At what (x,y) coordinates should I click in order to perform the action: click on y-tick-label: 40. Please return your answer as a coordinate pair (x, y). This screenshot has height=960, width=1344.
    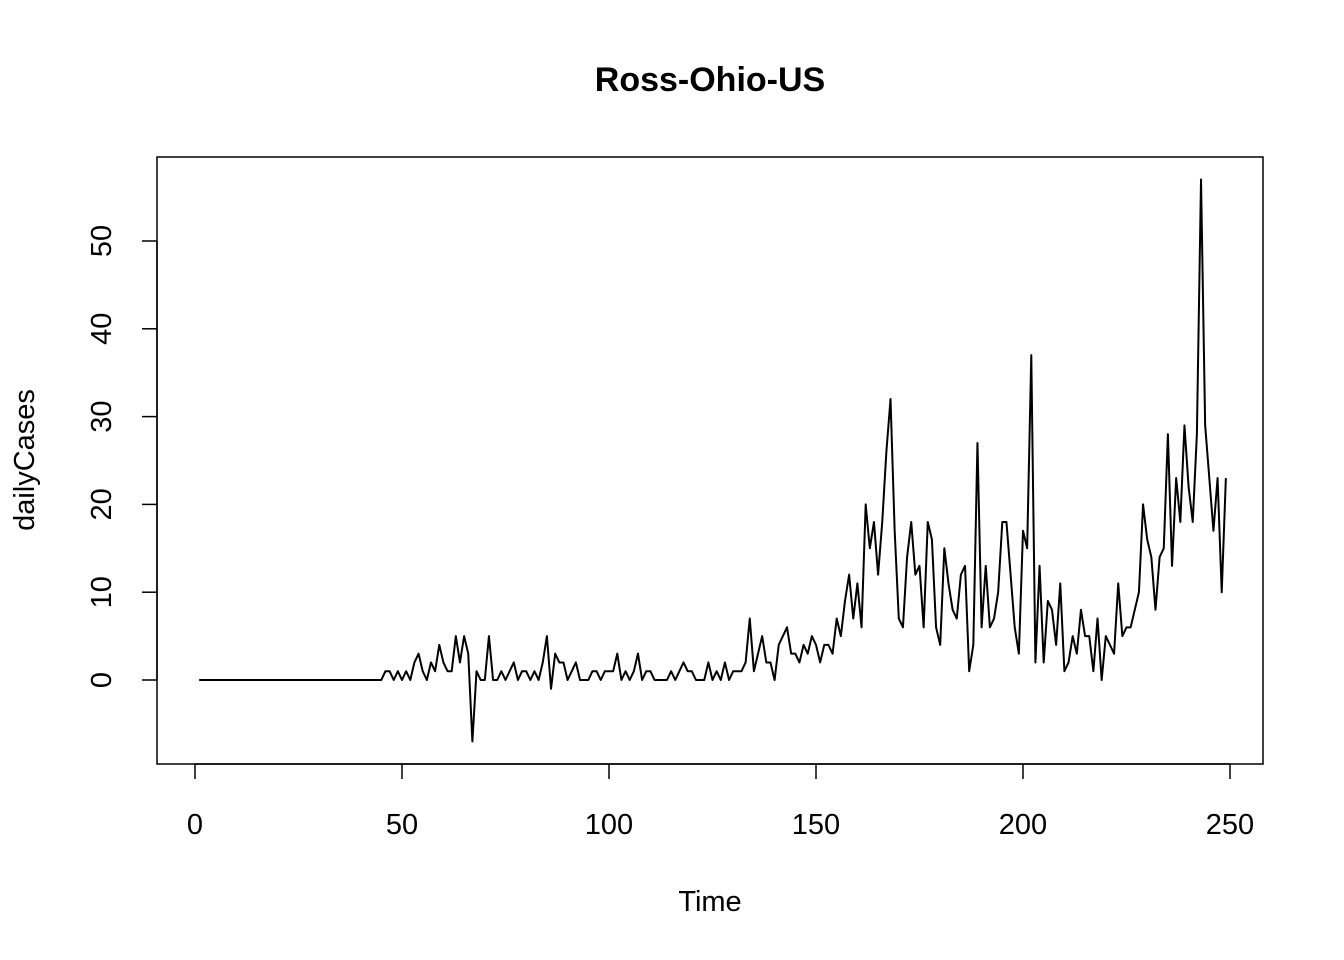
    Looking at the image, I should click on (102, 329).